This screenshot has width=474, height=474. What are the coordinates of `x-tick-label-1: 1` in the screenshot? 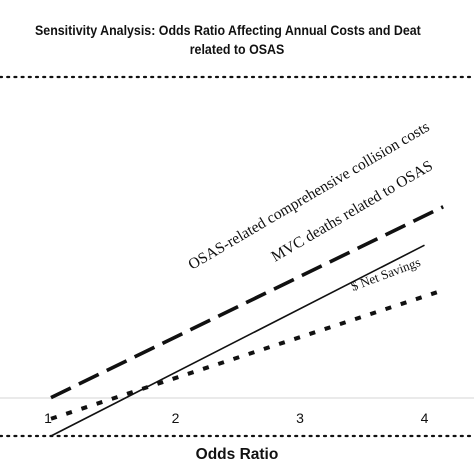 It's located at (48, 418).